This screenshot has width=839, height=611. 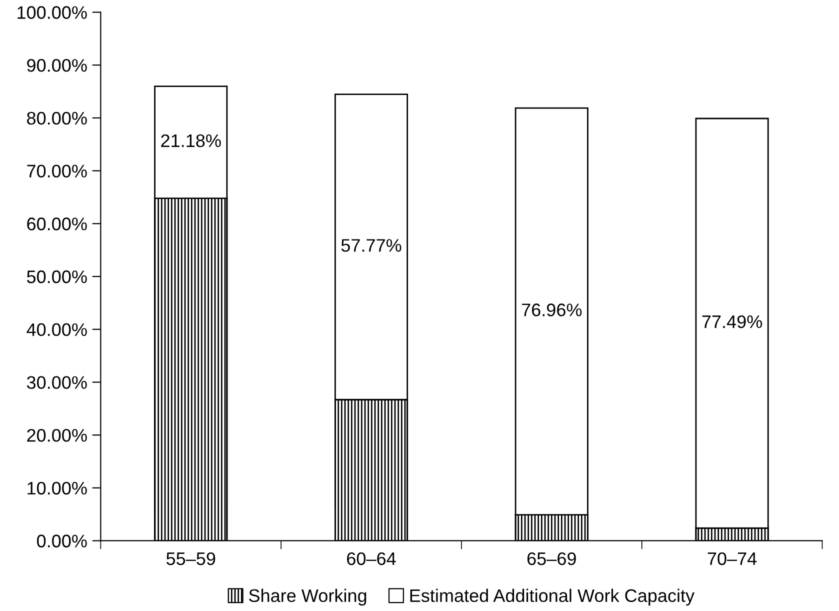 I want to click on x-tick-label: 60–64, so click(x=371, y=559).